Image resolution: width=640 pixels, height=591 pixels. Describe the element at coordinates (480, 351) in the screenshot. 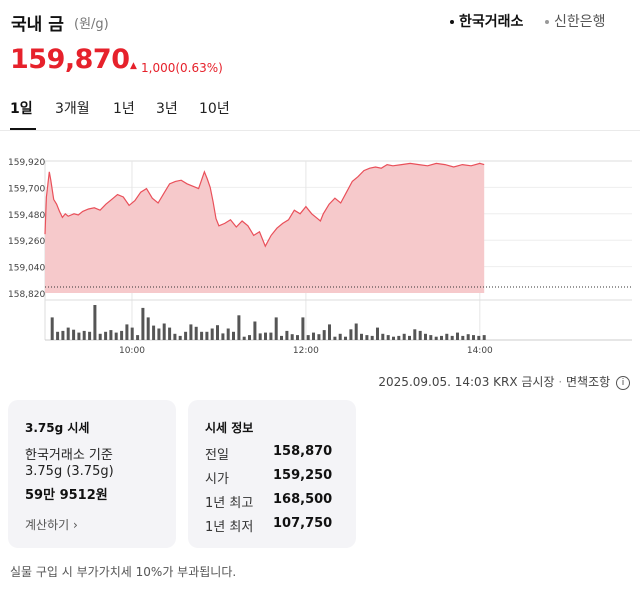

I see `x-tick-label: 14:00` at that location.